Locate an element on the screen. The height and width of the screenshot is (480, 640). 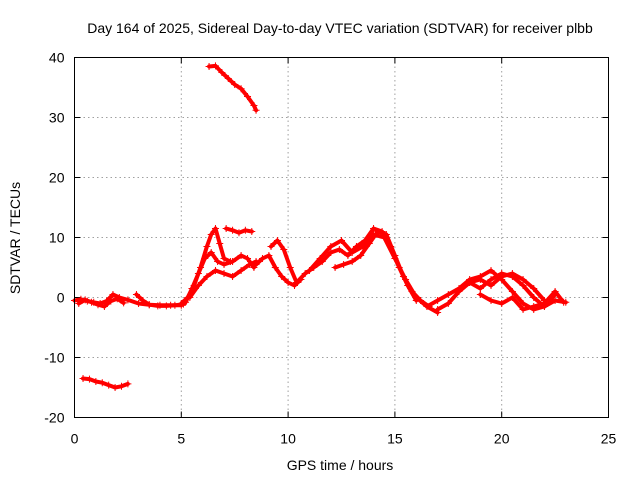
series-seg-early-c is located at coordinates (159, 300).